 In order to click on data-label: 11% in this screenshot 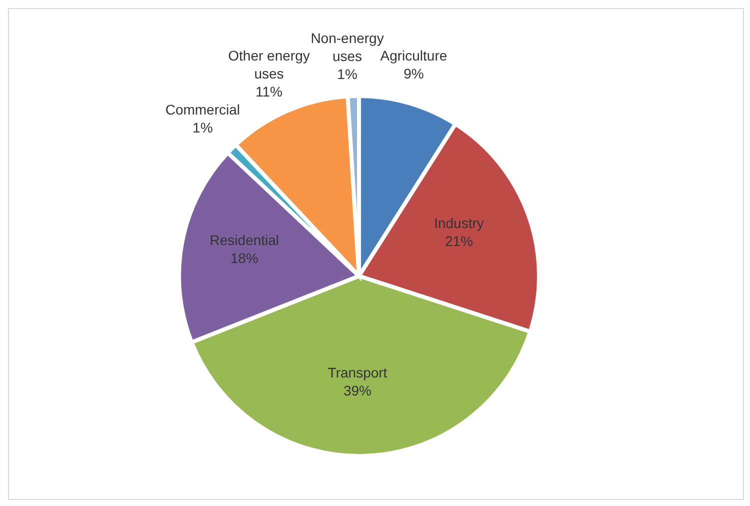, I will do `click(269, 91)`.